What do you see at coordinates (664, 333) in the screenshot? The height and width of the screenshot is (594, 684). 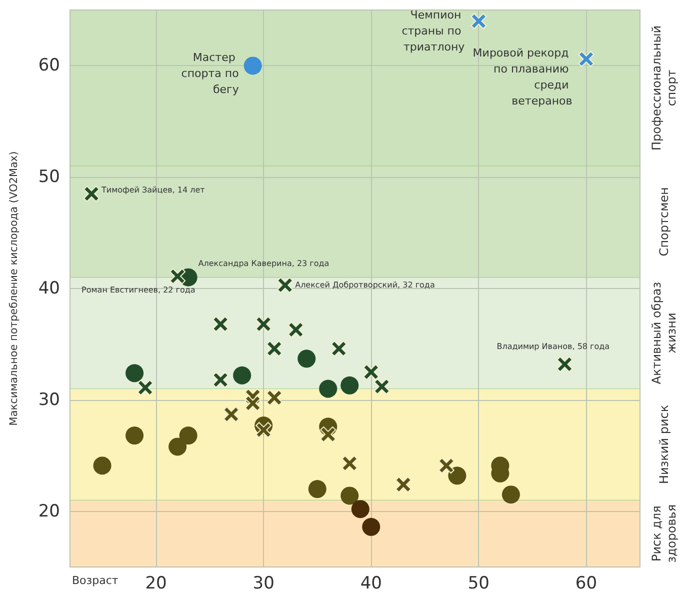 I see `band-label: Активный образ жизни` at bounding box center [664, 333].